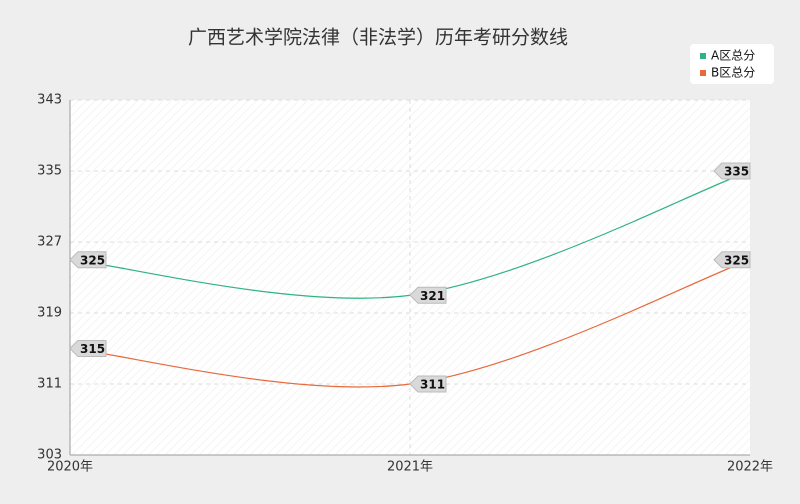  Describe the element at coordinates (378, 38) in the screenshot. I see `chart-title: 广西艺术学院法律（非法学）历年考研分数线` at that location.